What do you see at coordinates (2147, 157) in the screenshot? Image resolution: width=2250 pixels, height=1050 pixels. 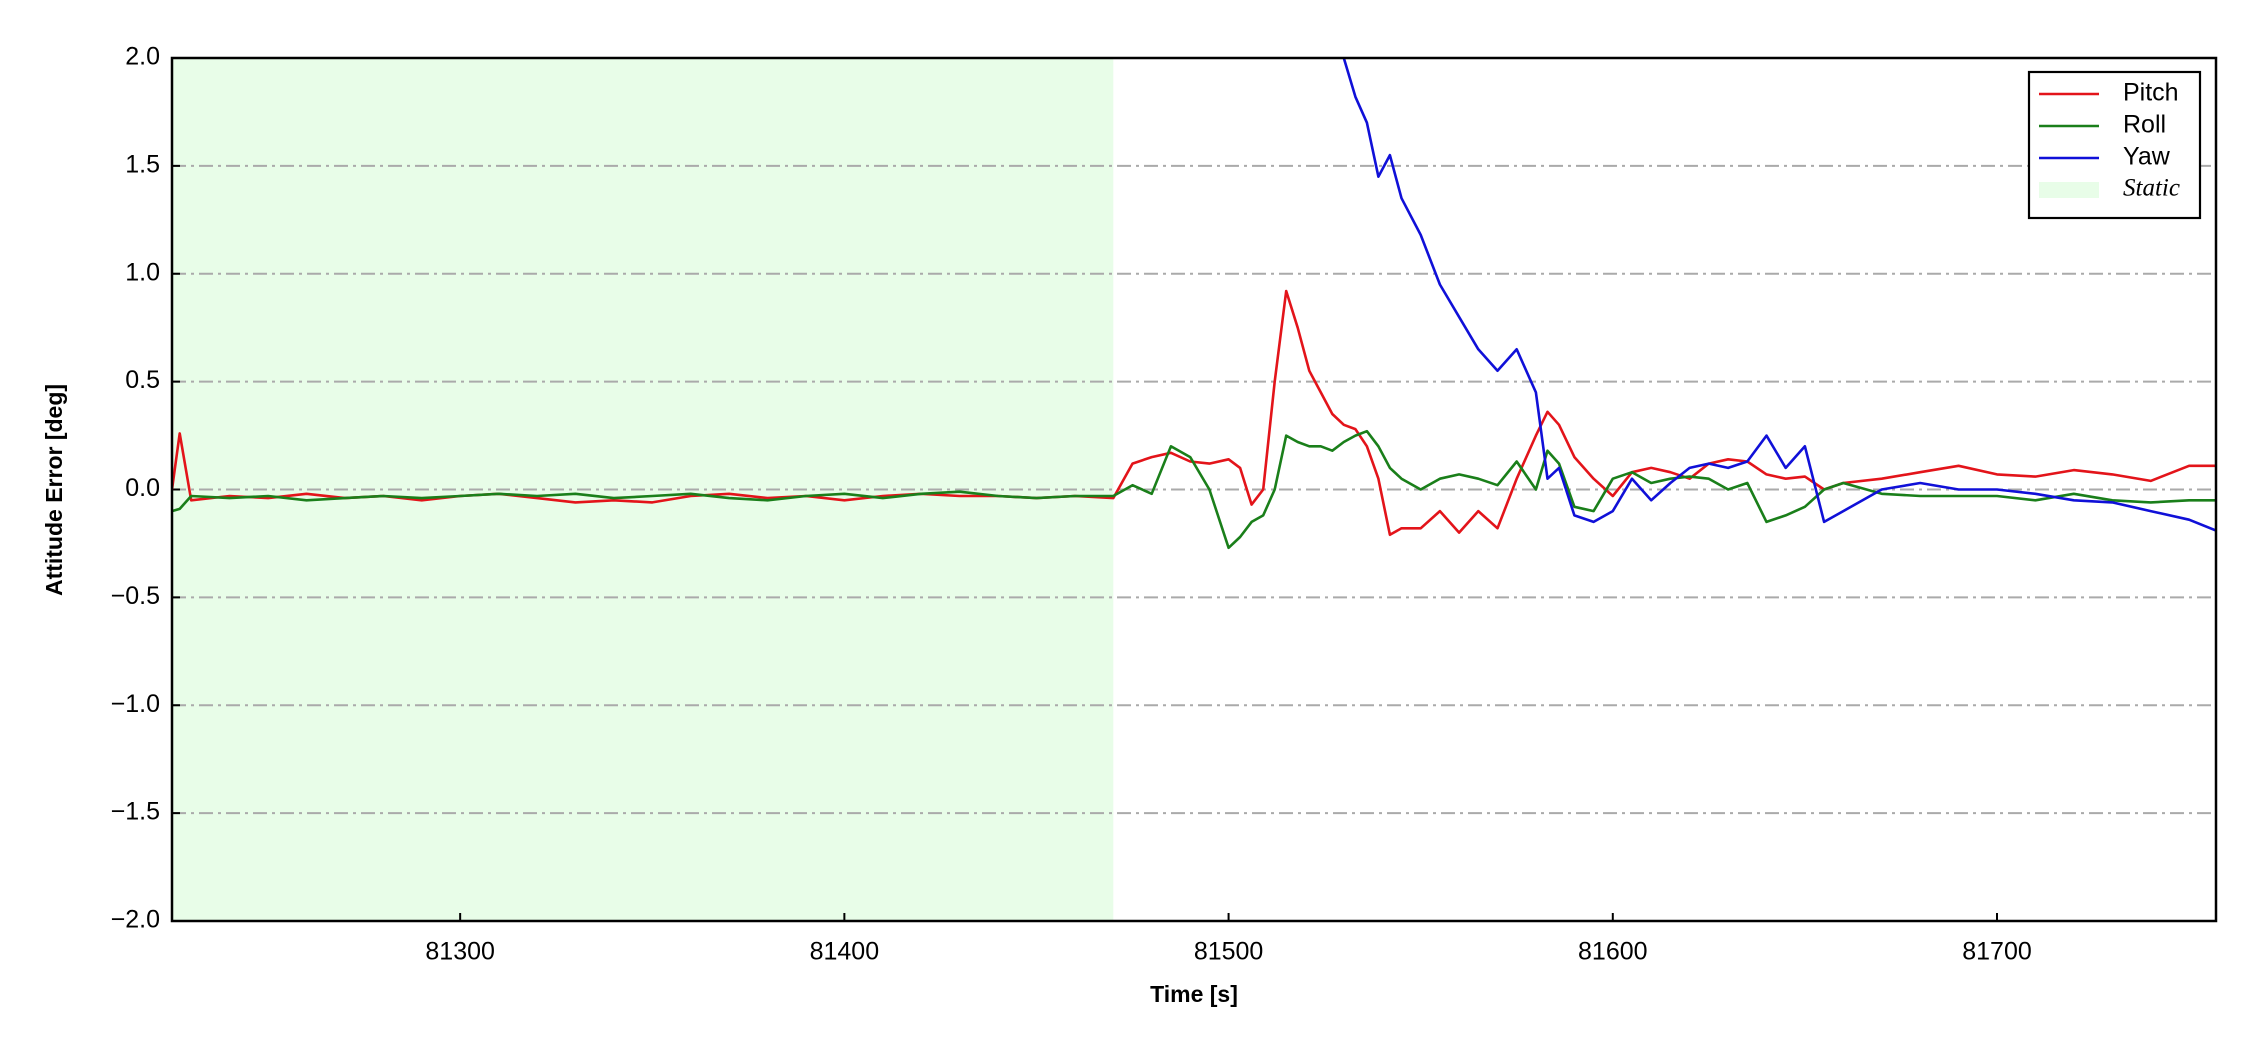 I see `legend-label: Yaw` at bounding box center [2147, 157].